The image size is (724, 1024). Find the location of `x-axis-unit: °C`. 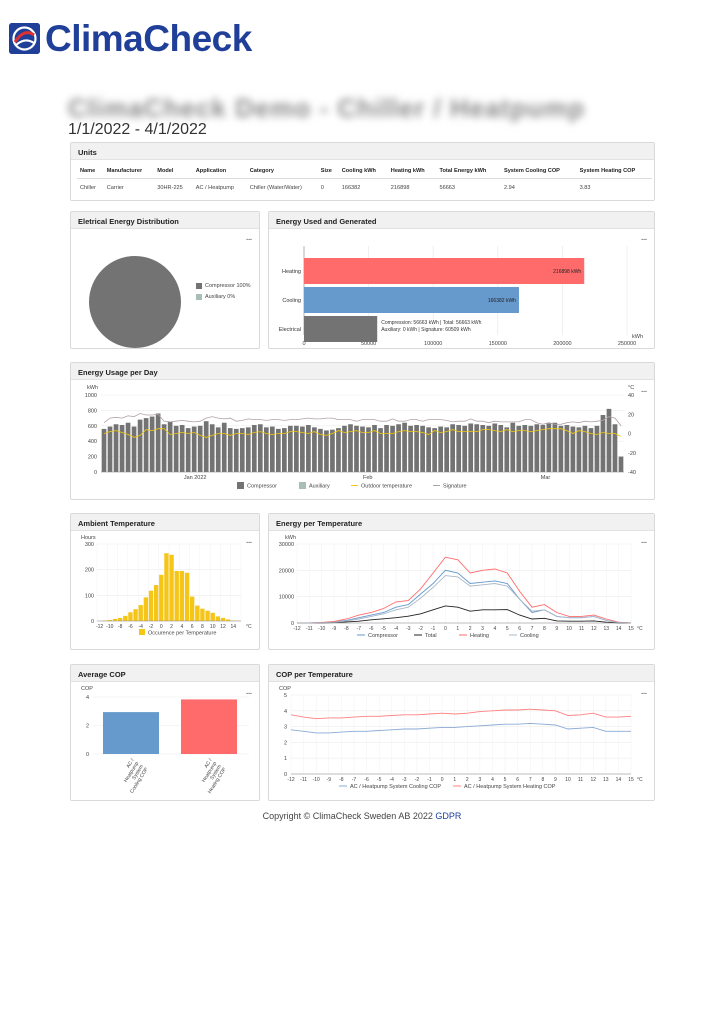

x-axis-unit: °C is located at coordinates (640, 780).